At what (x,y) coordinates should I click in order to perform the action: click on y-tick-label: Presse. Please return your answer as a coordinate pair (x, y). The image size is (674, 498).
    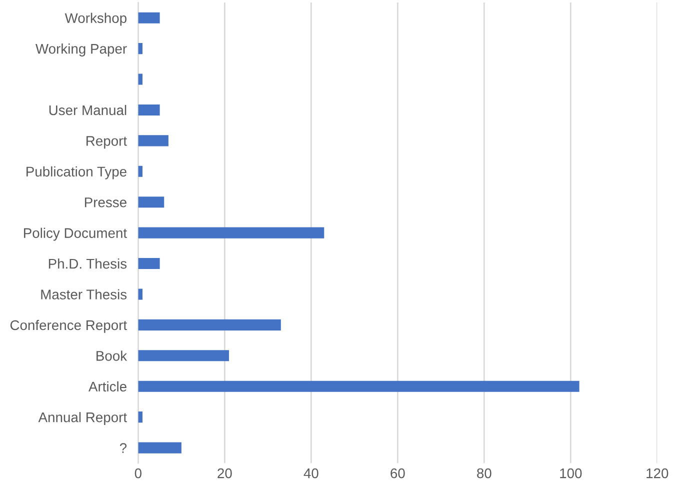
    Looking at the image, I should click on (105, 203).